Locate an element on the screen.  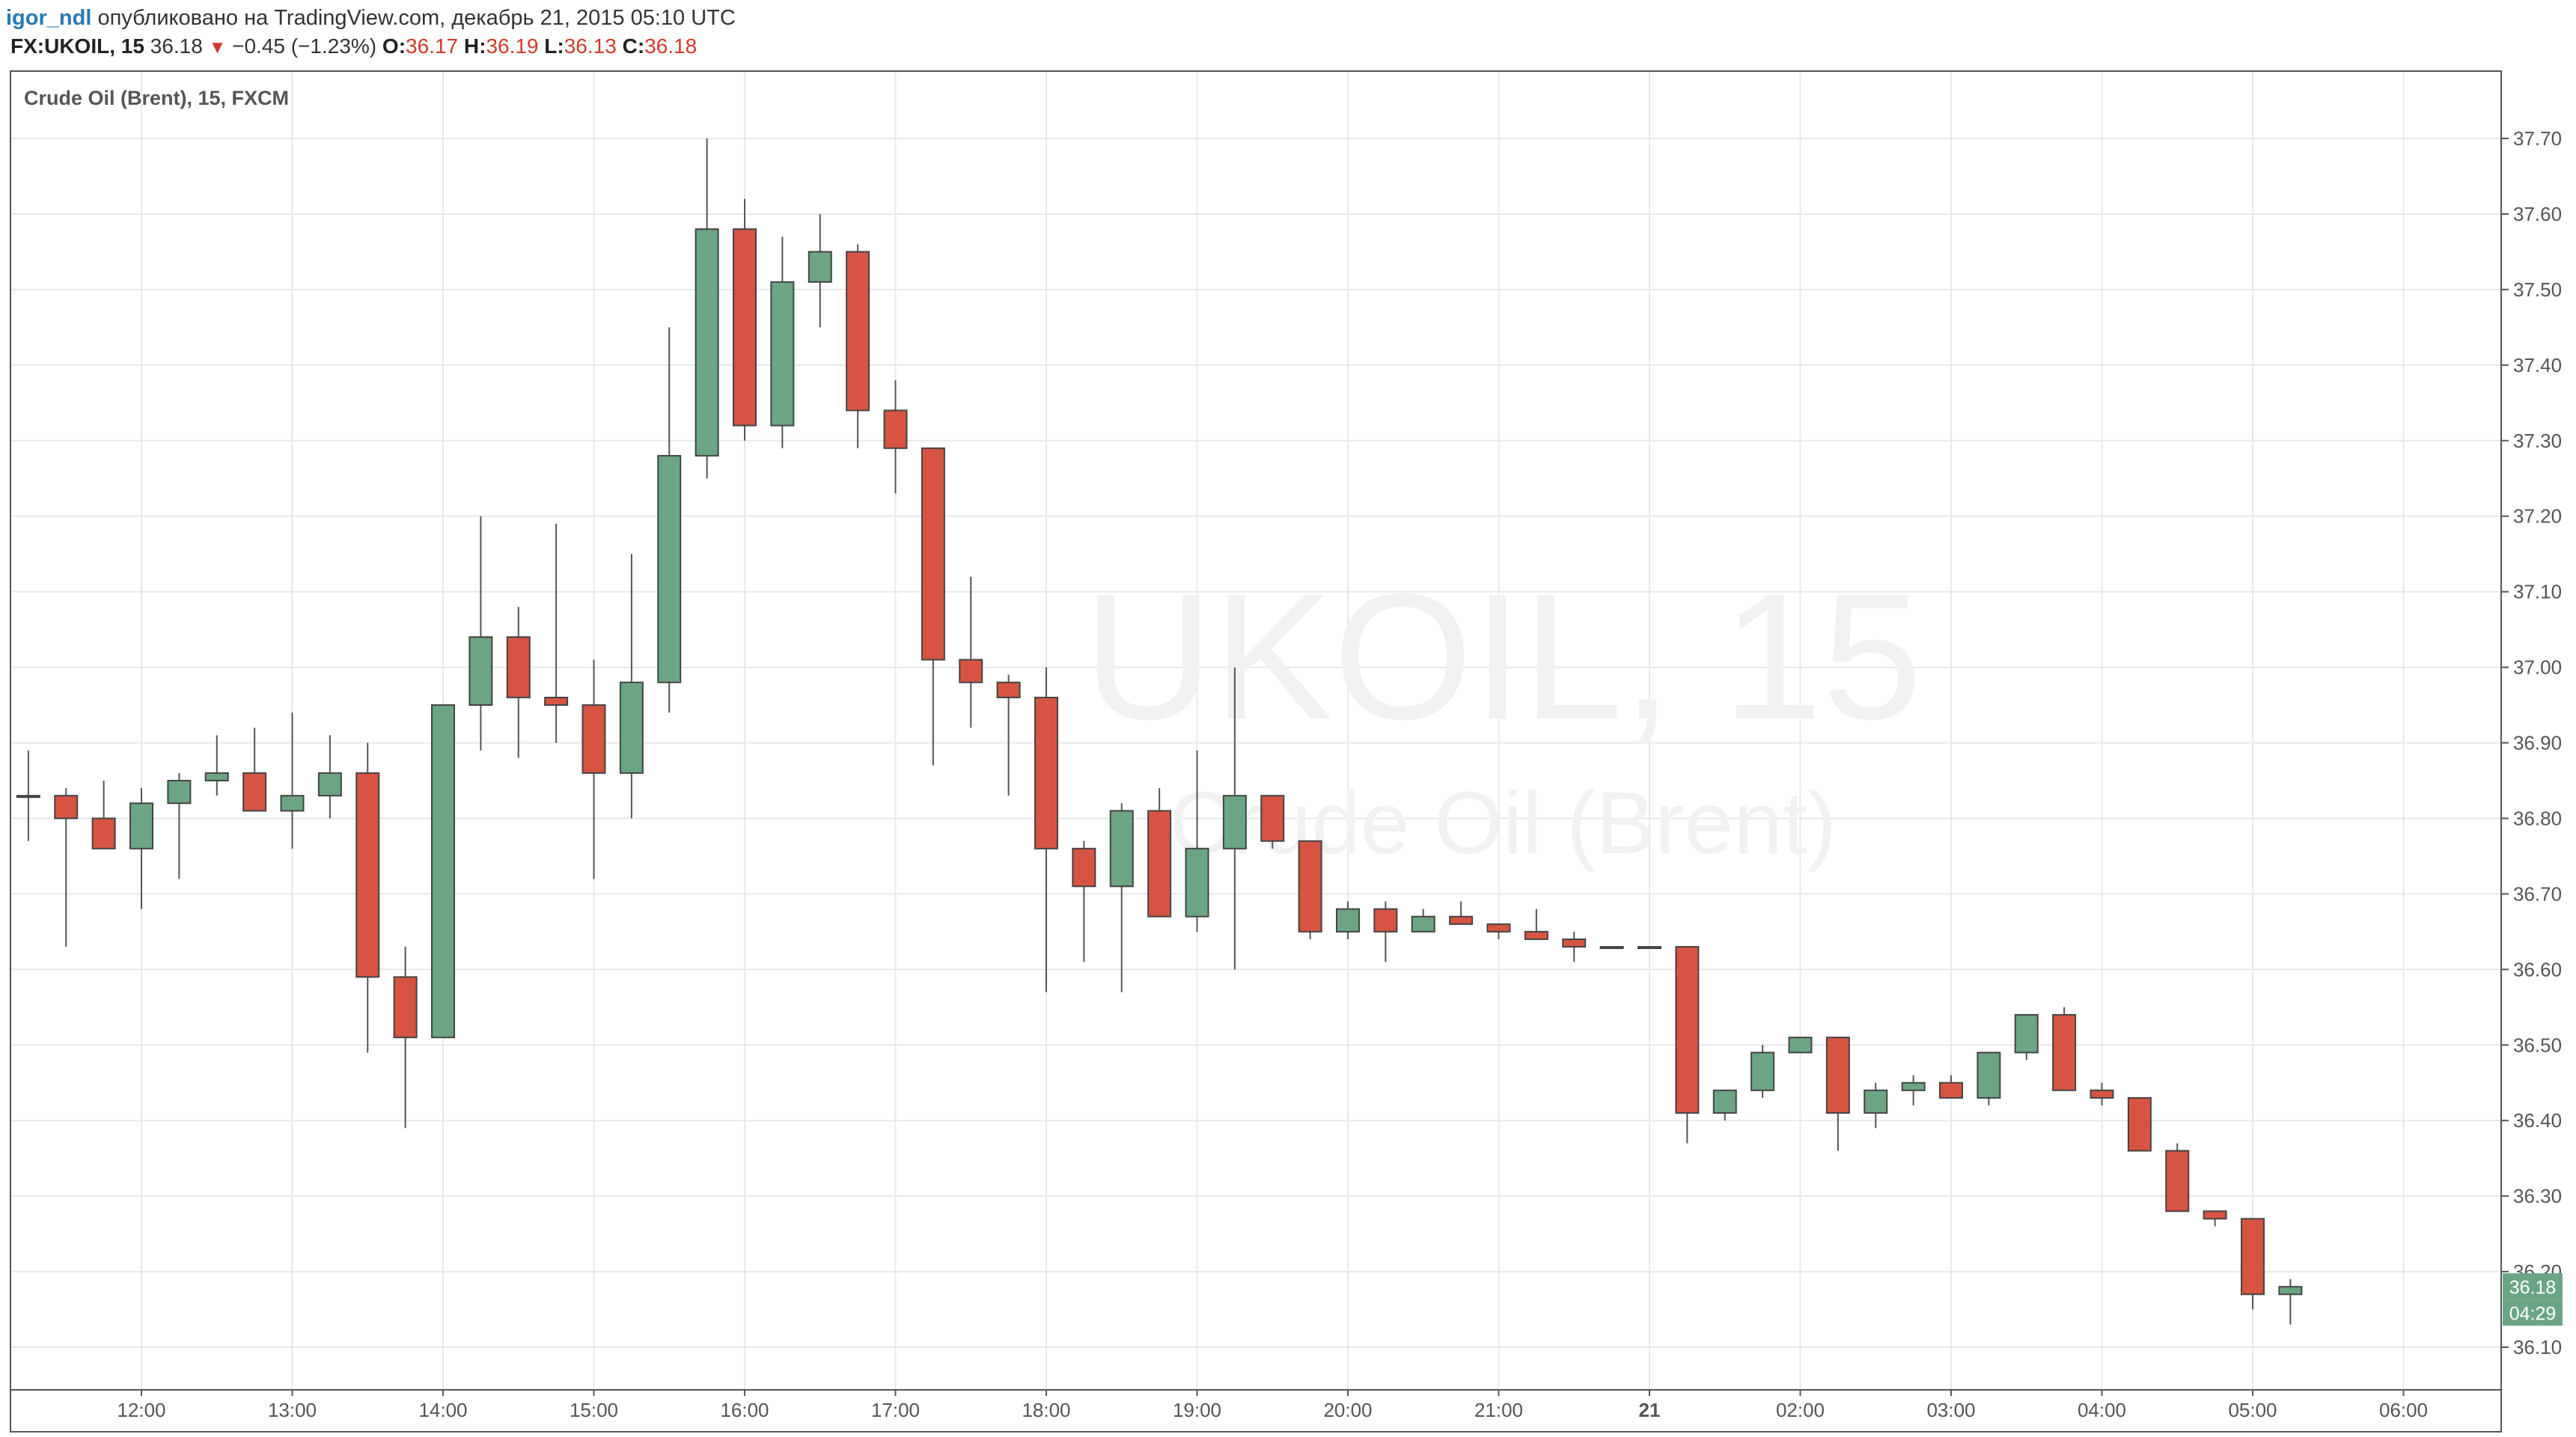
change-down-icon: ▼ is located at coordinates (217, 47).